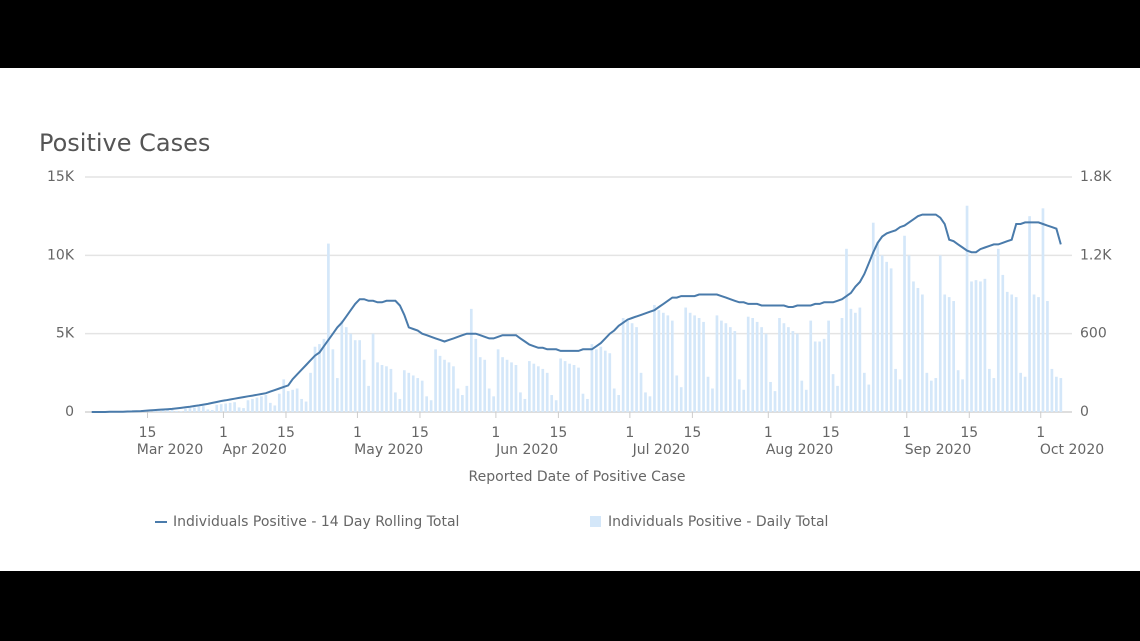 The image size is (1140, 641). I want to click on x-month-label: Mar 2020, so click(170, 450).